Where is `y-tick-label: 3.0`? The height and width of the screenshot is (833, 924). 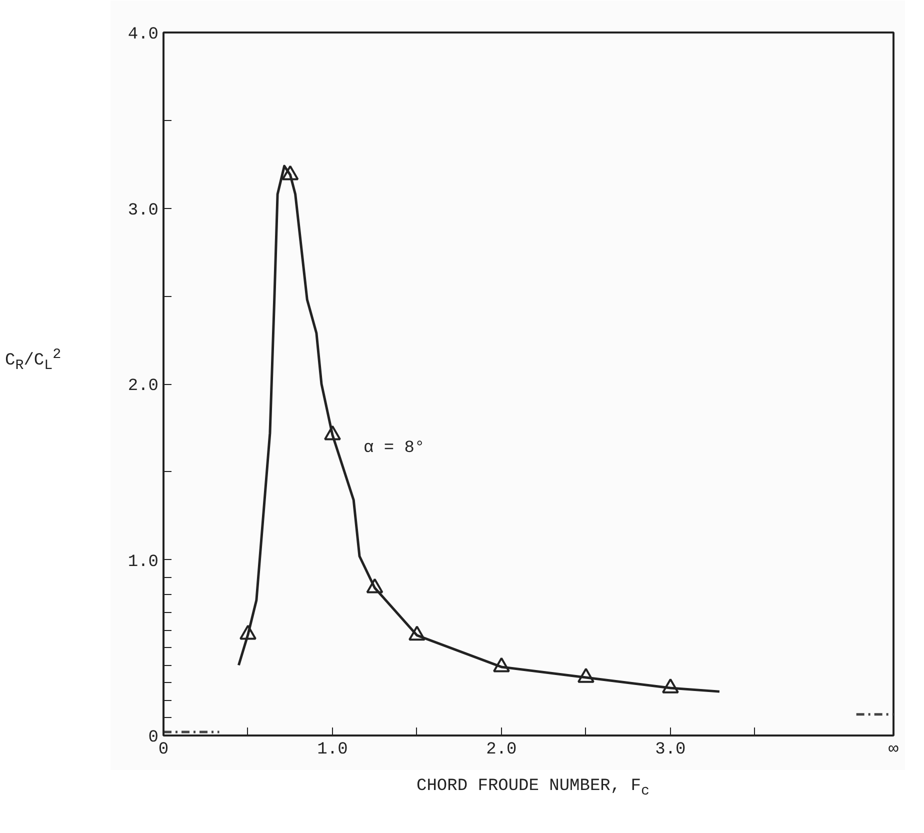 y-tick-label: 3.0 is located at coordinates (143, 210).